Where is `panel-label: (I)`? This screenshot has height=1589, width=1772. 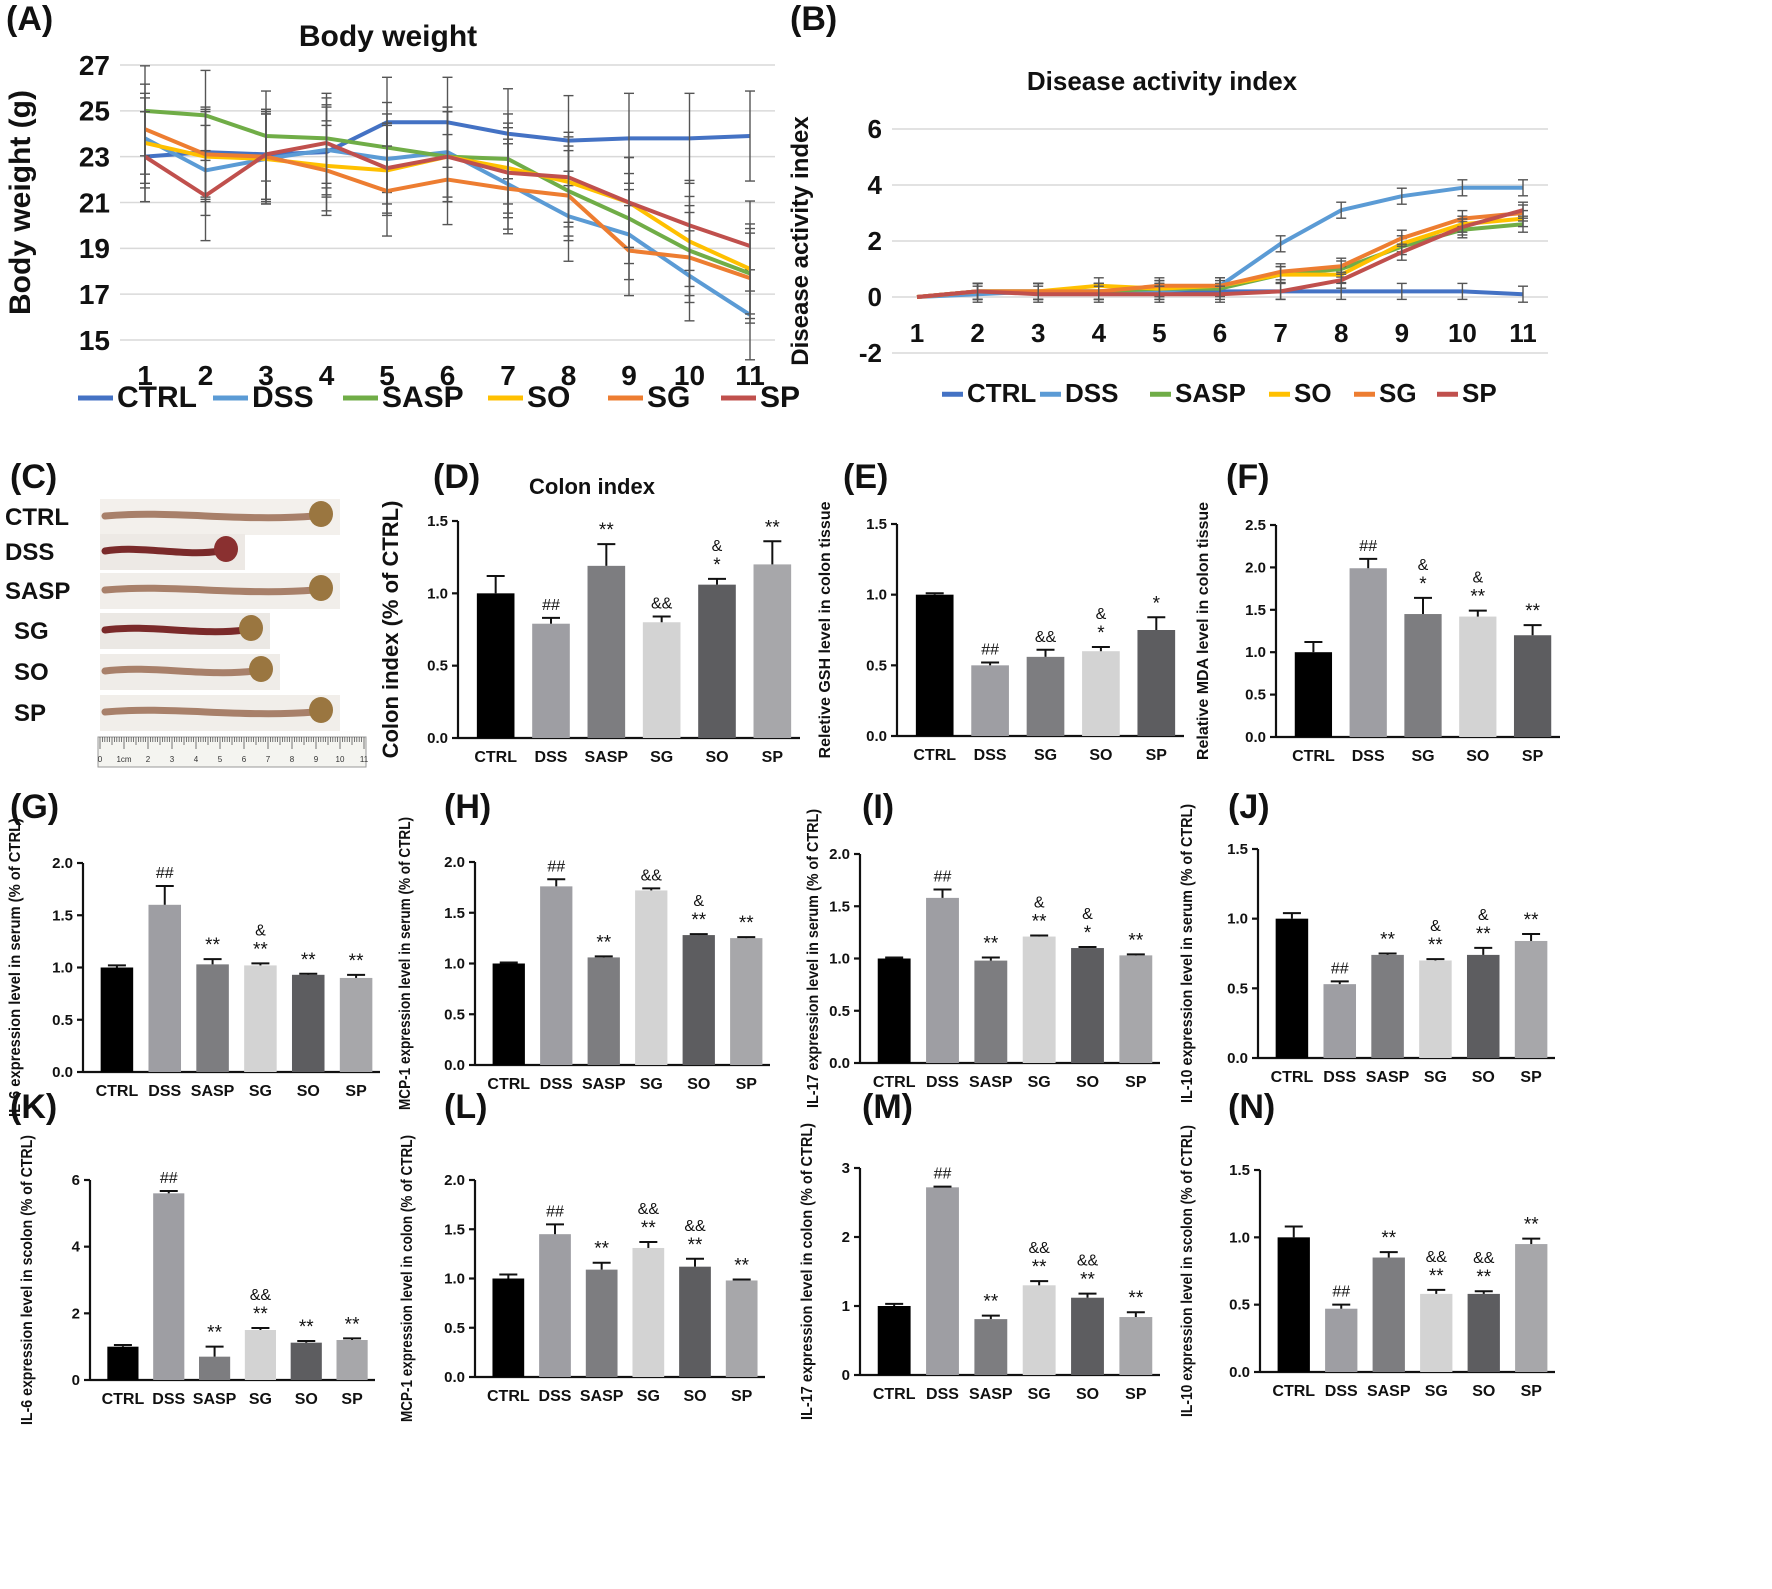
panel-label: (I) is located at coordinates (878, 807).